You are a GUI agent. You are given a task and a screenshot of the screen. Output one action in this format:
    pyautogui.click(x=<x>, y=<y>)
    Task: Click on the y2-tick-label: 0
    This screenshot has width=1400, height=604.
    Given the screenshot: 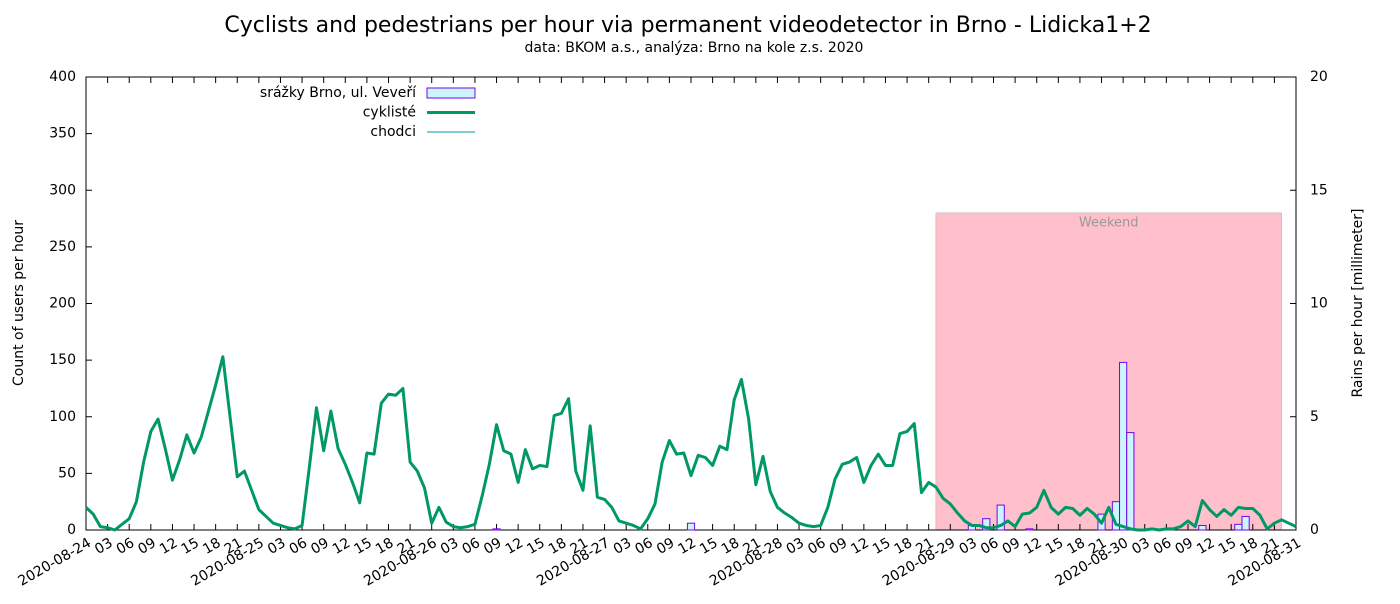 What is the action you would take?
    pyautogui.click(x=1314, y=530)
    